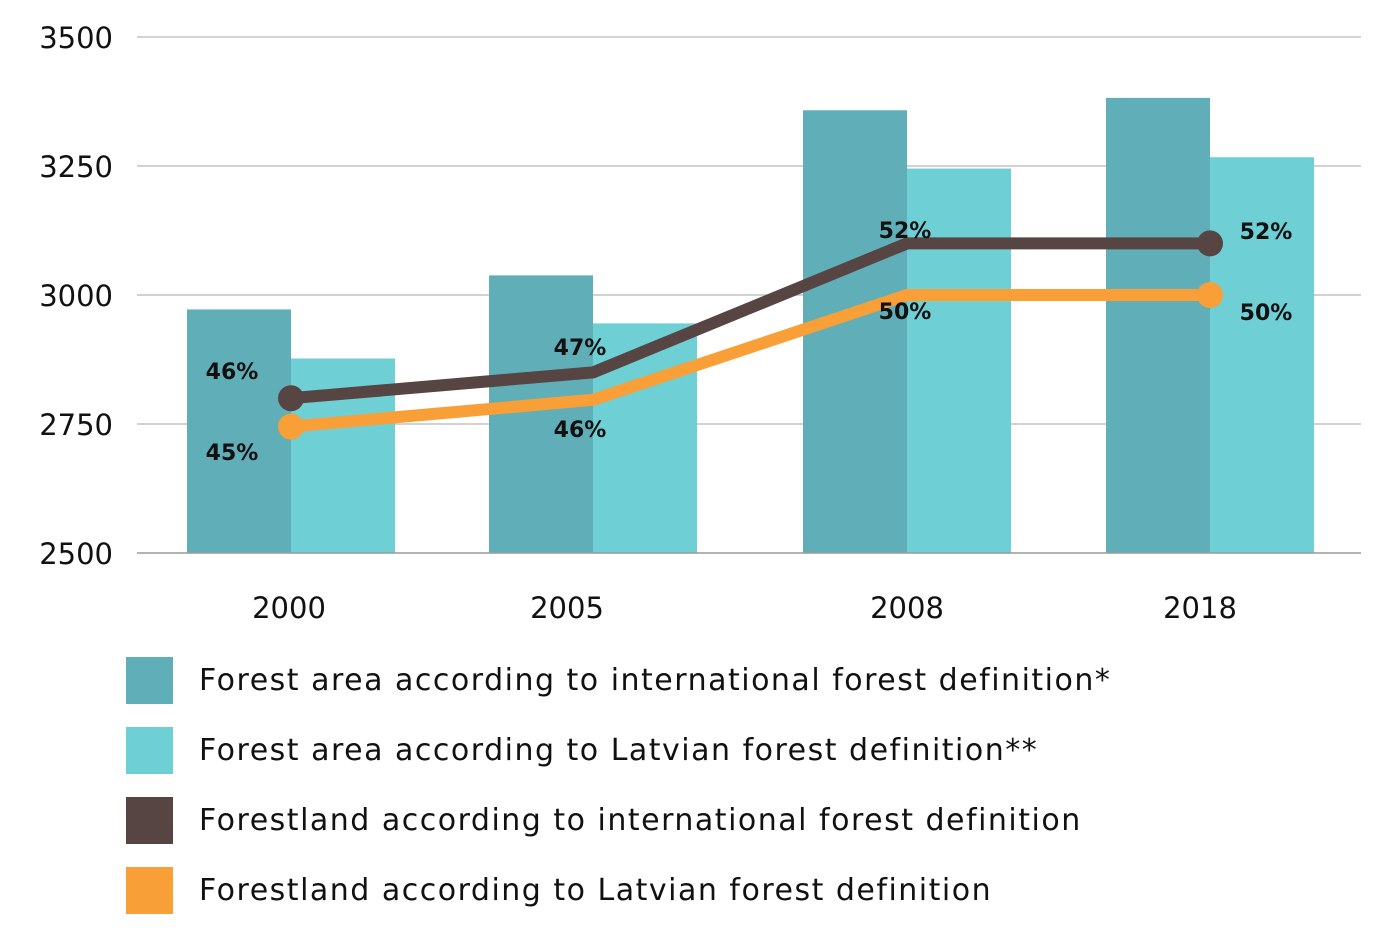 This screenshot has width=1400, height=937. I want to click on y-tick-label: 3000, so click(76, 296).